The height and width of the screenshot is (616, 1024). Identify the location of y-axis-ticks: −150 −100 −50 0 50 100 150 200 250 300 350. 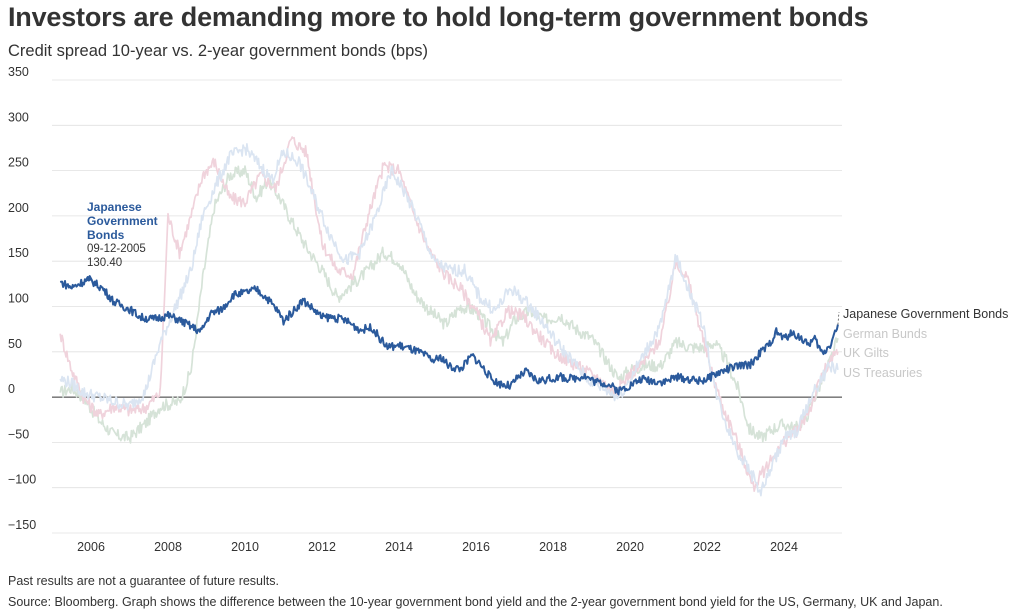
(22, 298).